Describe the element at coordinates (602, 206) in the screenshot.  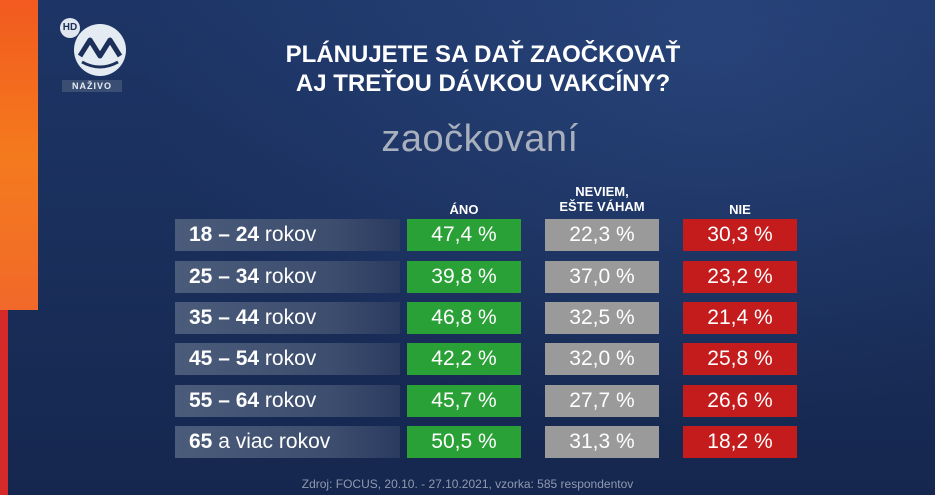
I see `column-header-maybe-line-2: EŠTE VÁHAM` at that location.